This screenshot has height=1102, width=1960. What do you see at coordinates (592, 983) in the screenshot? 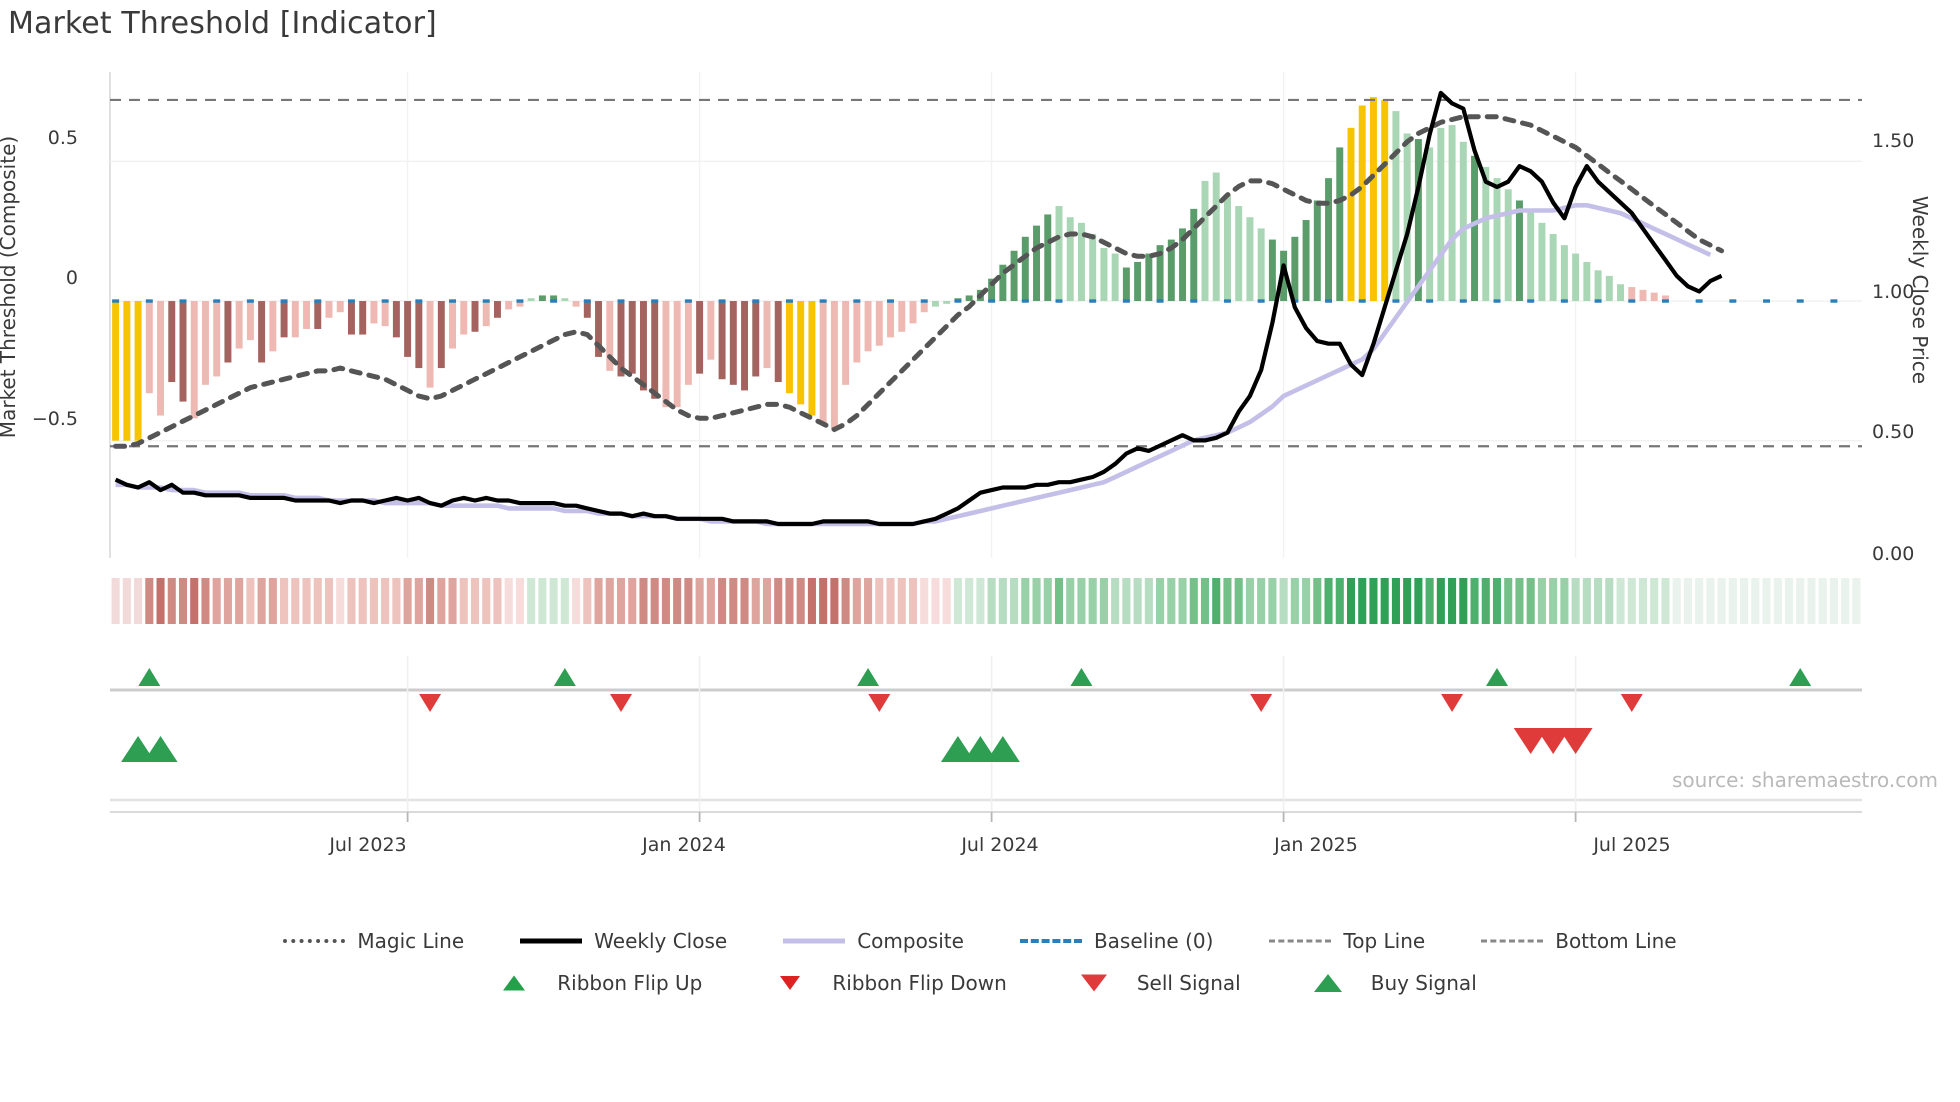
I see `legend-item-ribbon-flip-up: Ribbon Flip Up` at bounding box center [592, 983].